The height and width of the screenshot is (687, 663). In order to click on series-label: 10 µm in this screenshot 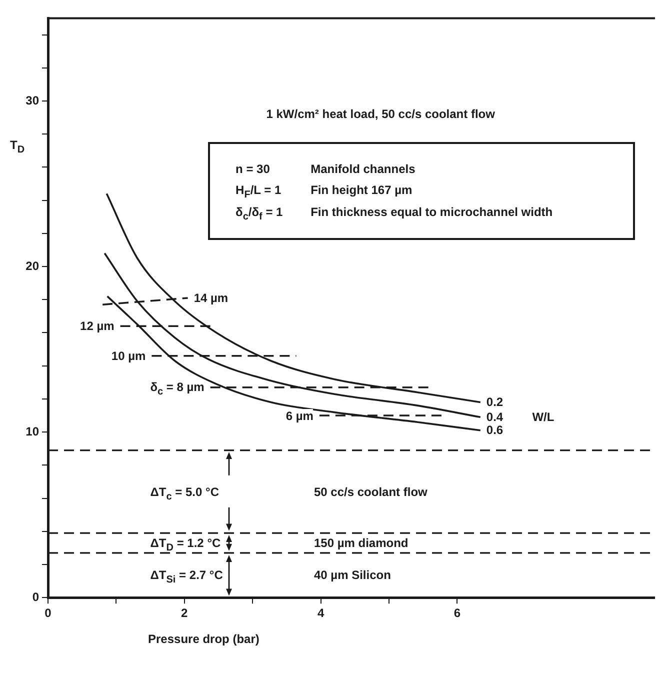, I will do `click(128, 355)`.